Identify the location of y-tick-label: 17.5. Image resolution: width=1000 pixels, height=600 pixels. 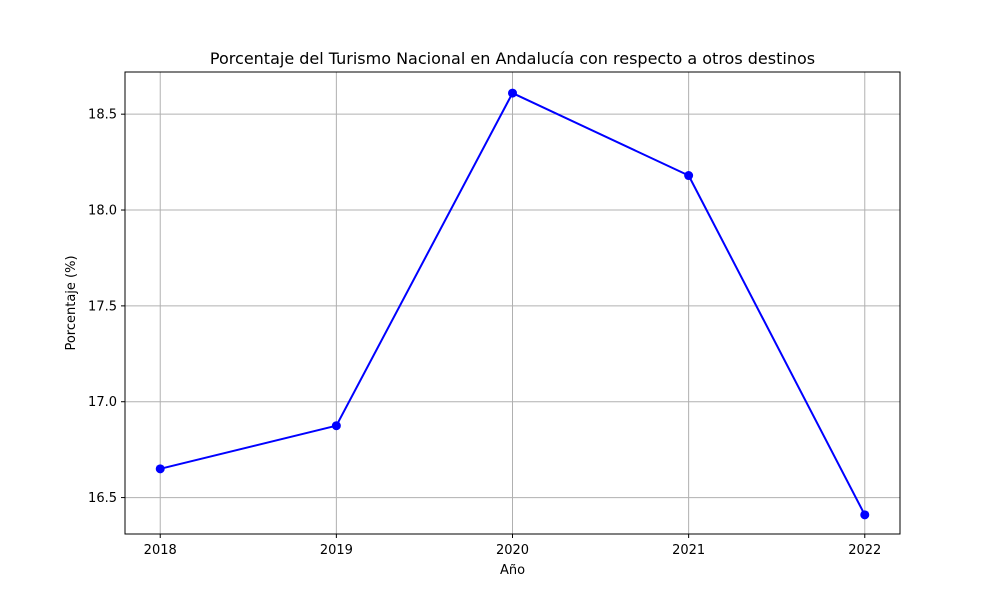
(102, 306).